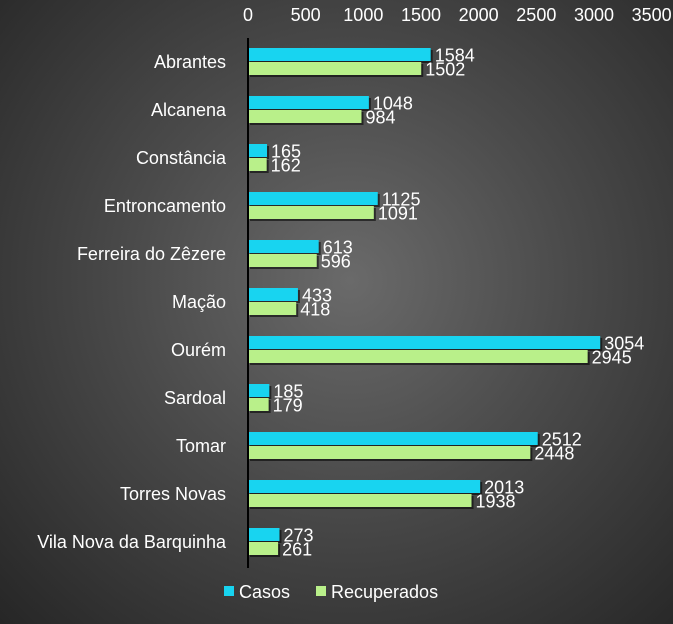 The height and width of the screenshot is (624, 673). Describe the element at coordinates (315, 310) in the screenshot. I see `data-label: 418` at that location.